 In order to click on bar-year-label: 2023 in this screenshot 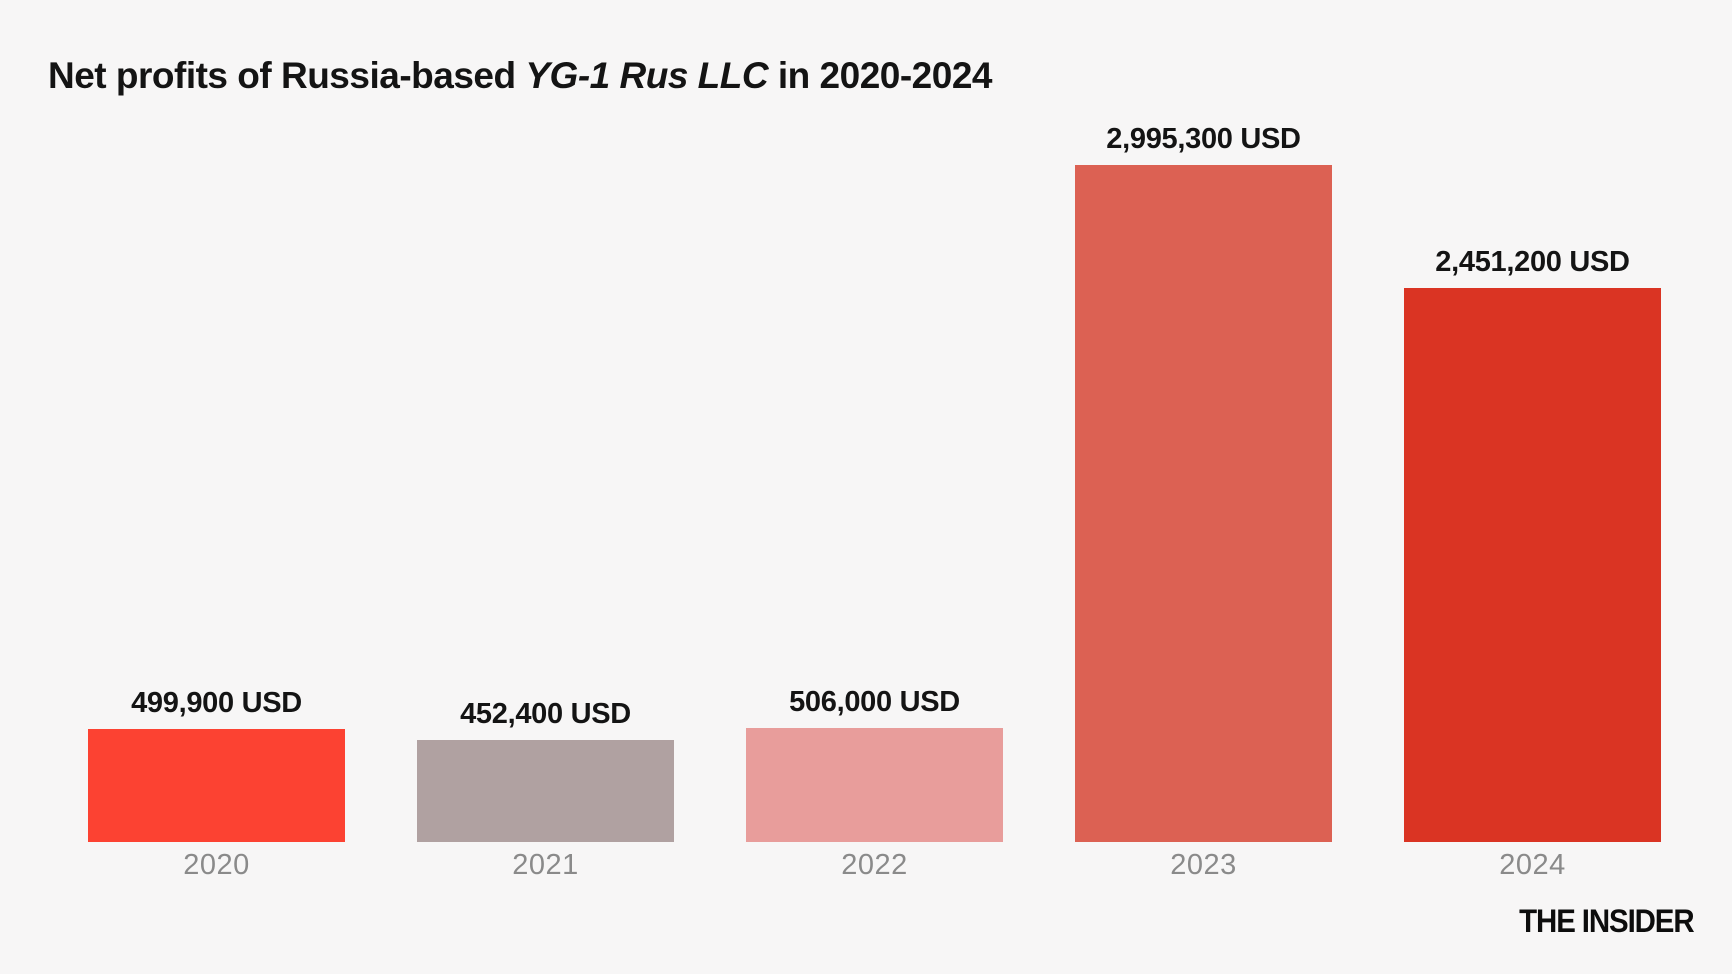, I will do `click(1203, 865)`.